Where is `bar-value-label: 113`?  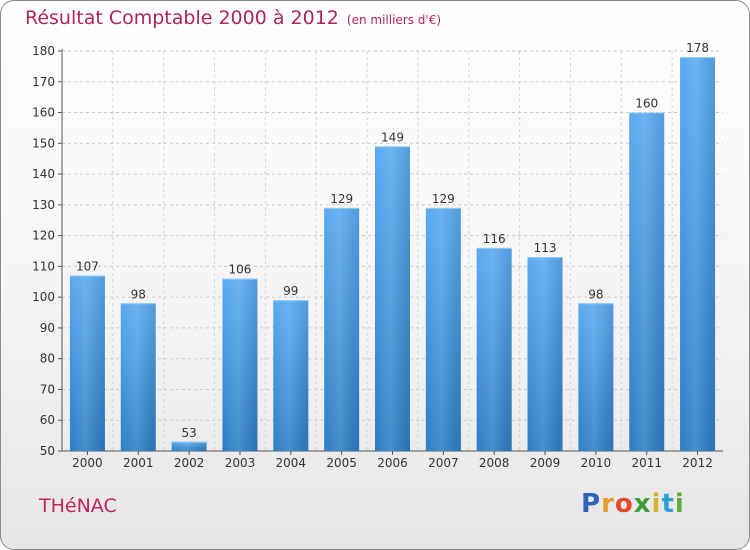
bar-value-label: 113 is located at coordinates (545, 248).